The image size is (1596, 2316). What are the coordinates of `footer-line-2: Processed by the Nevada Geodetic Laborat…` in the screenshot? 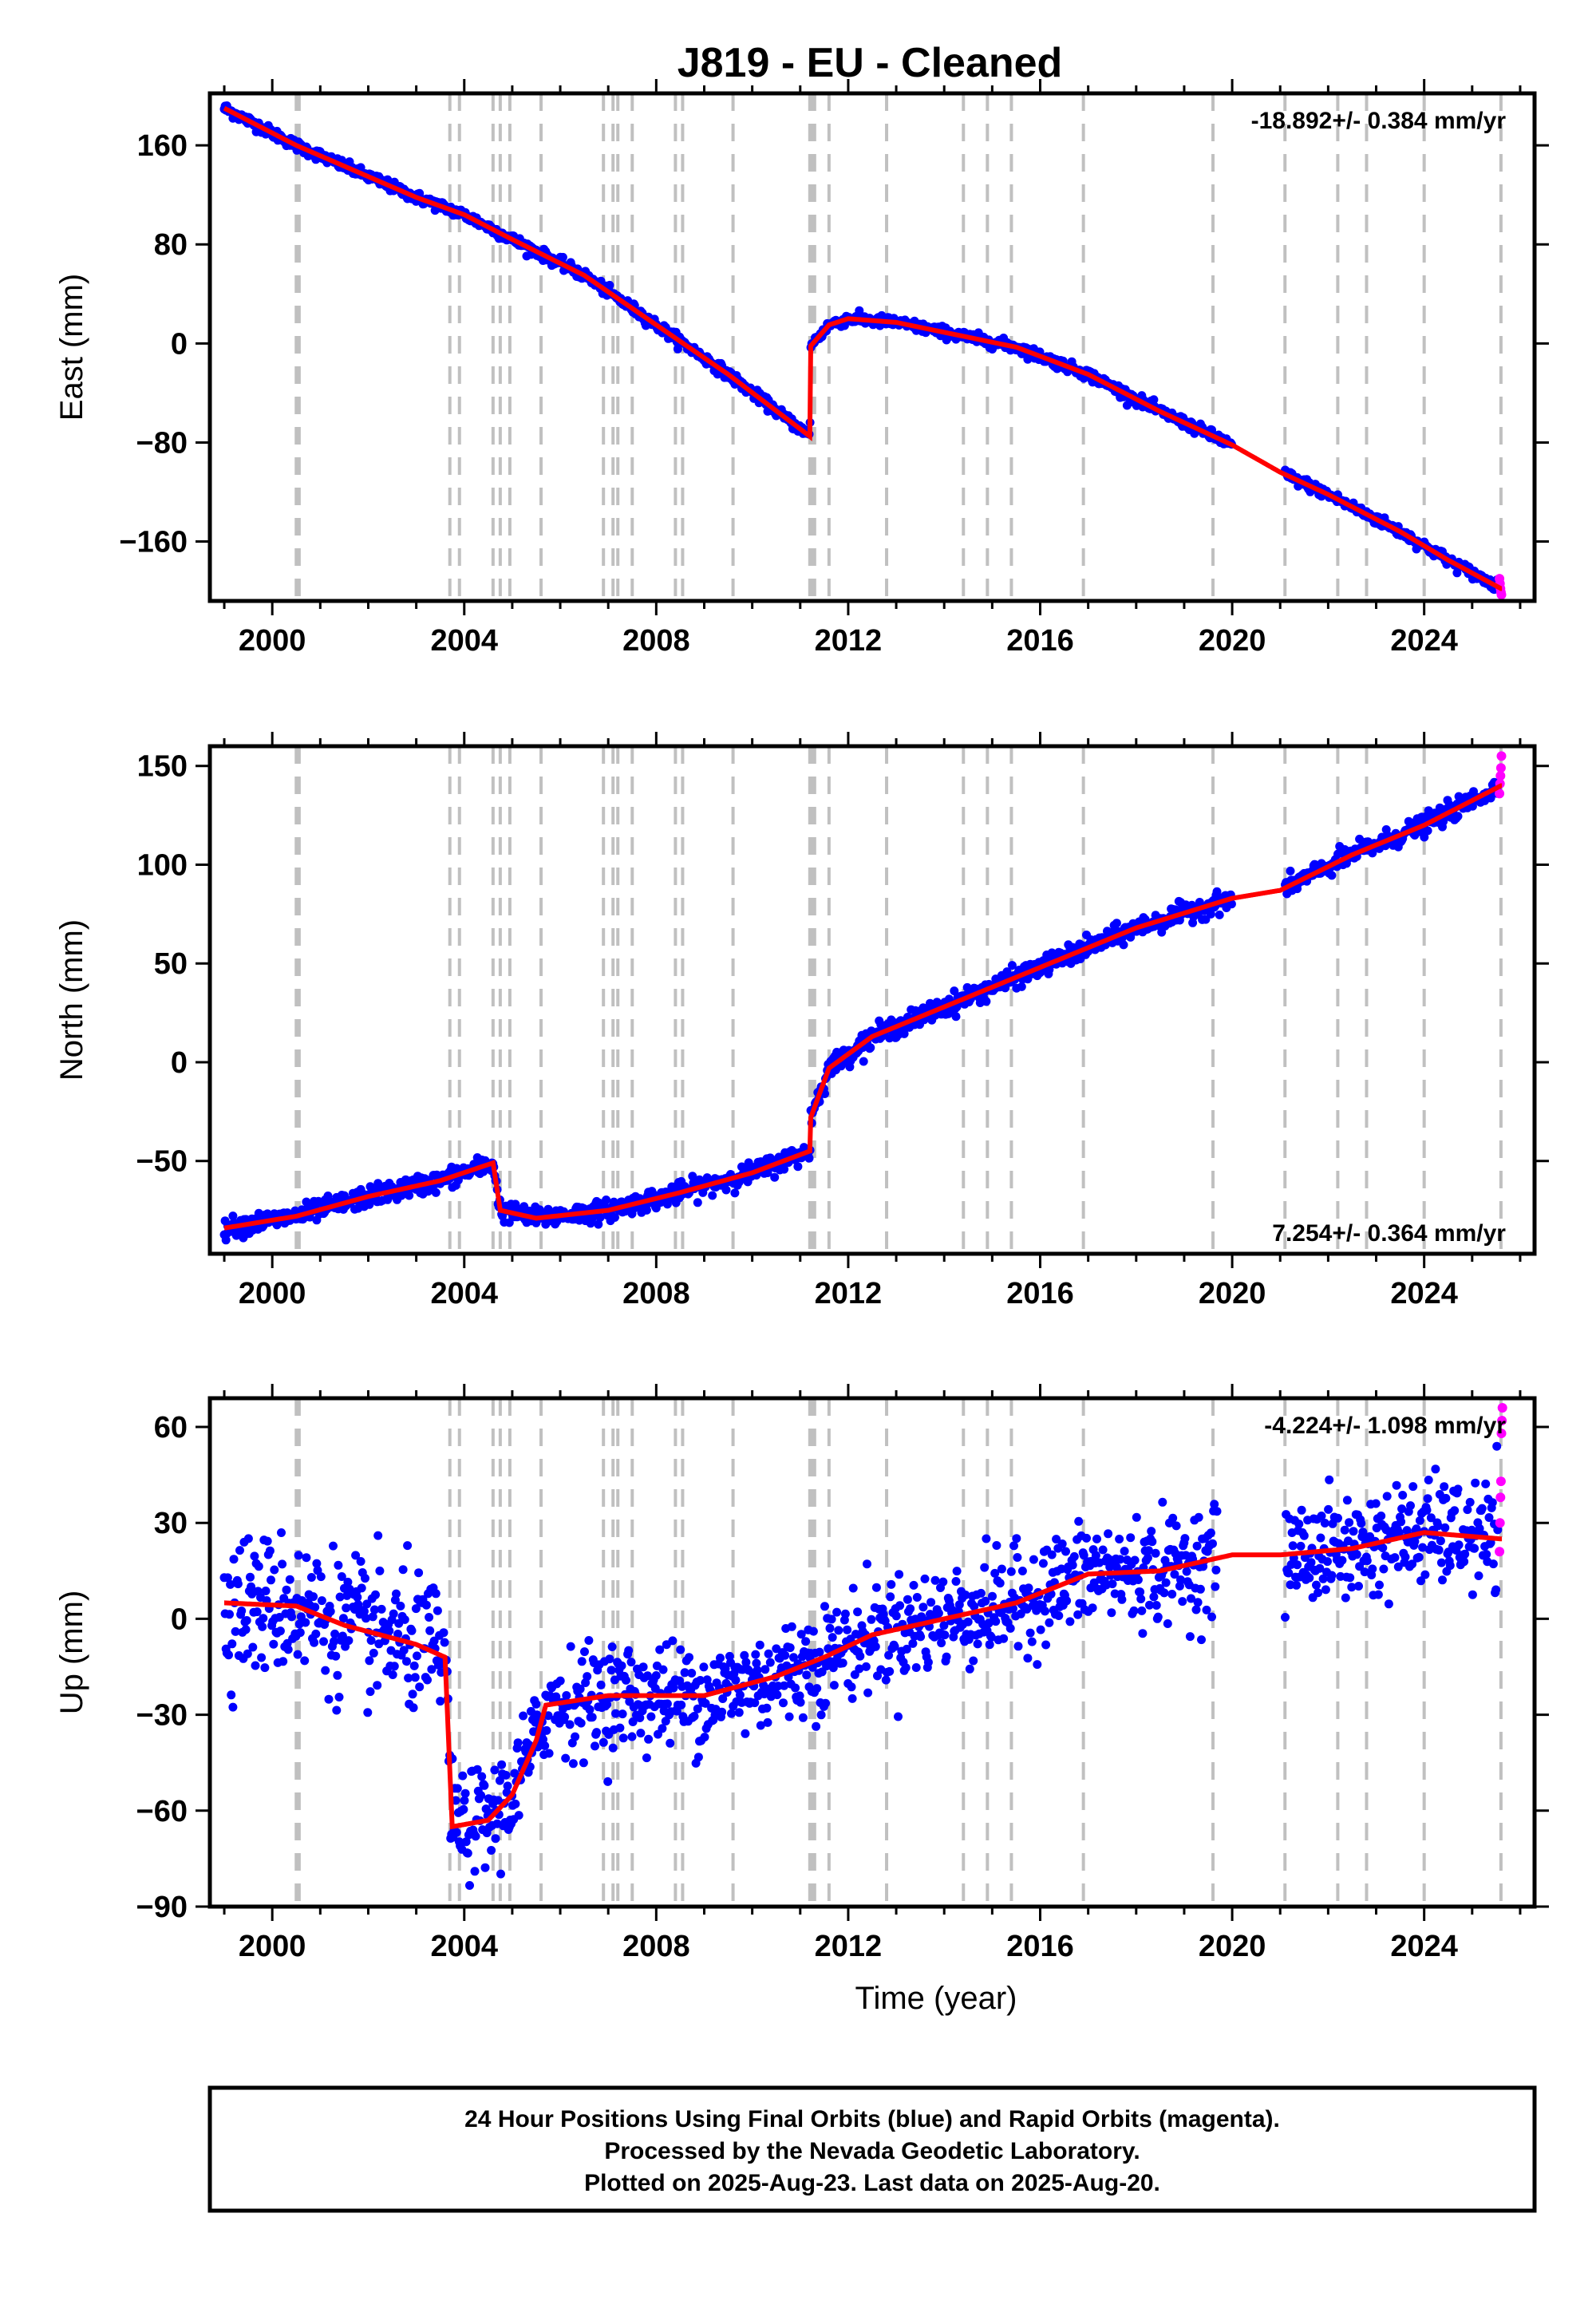 It's located at (872, 2151).